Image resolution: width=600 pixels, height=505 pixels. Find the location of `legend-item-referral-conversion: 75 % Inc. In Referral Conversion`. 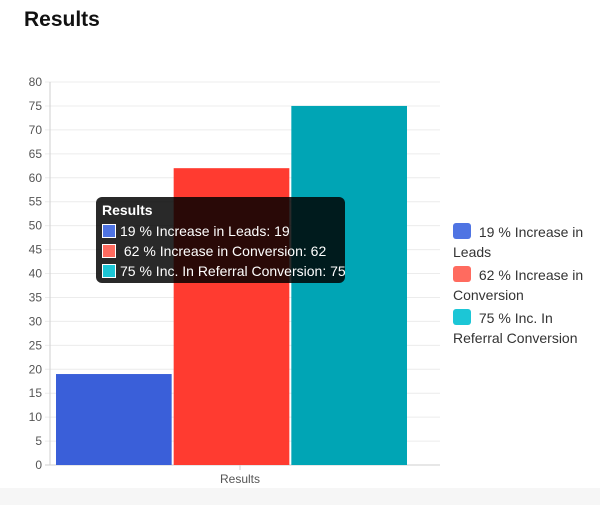

legend-item-referral-conversion: 75 % Inc. In Referral Conversion is located at coordinates (525, 328).